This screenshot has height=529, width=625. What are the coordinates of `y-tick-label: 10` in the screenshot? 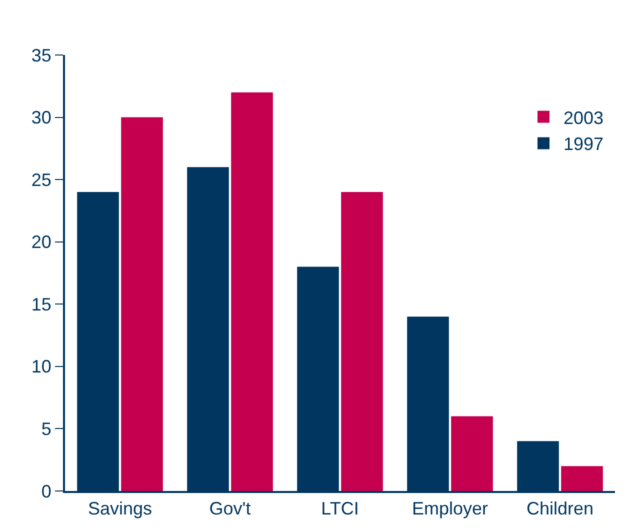 It's located at (41, 366).